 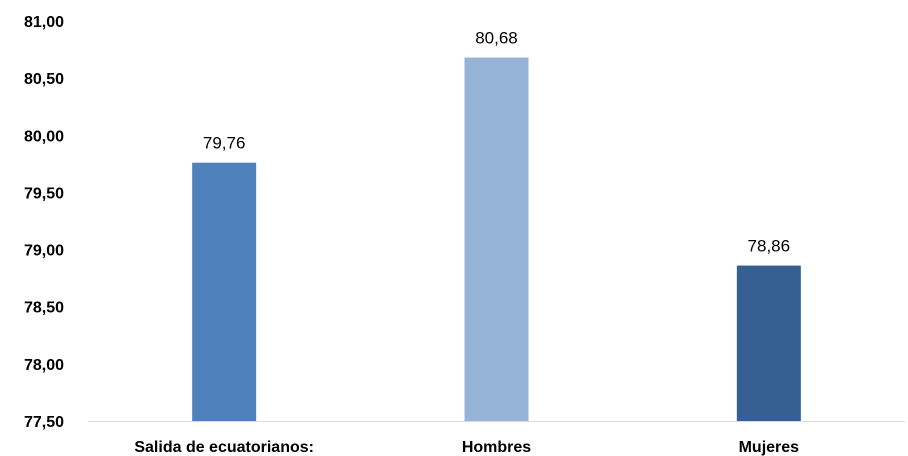 What do you see at coordinates (496, 38) in the screenshot?
I see `data-label: 80,68` at bounding box center [496, 38].